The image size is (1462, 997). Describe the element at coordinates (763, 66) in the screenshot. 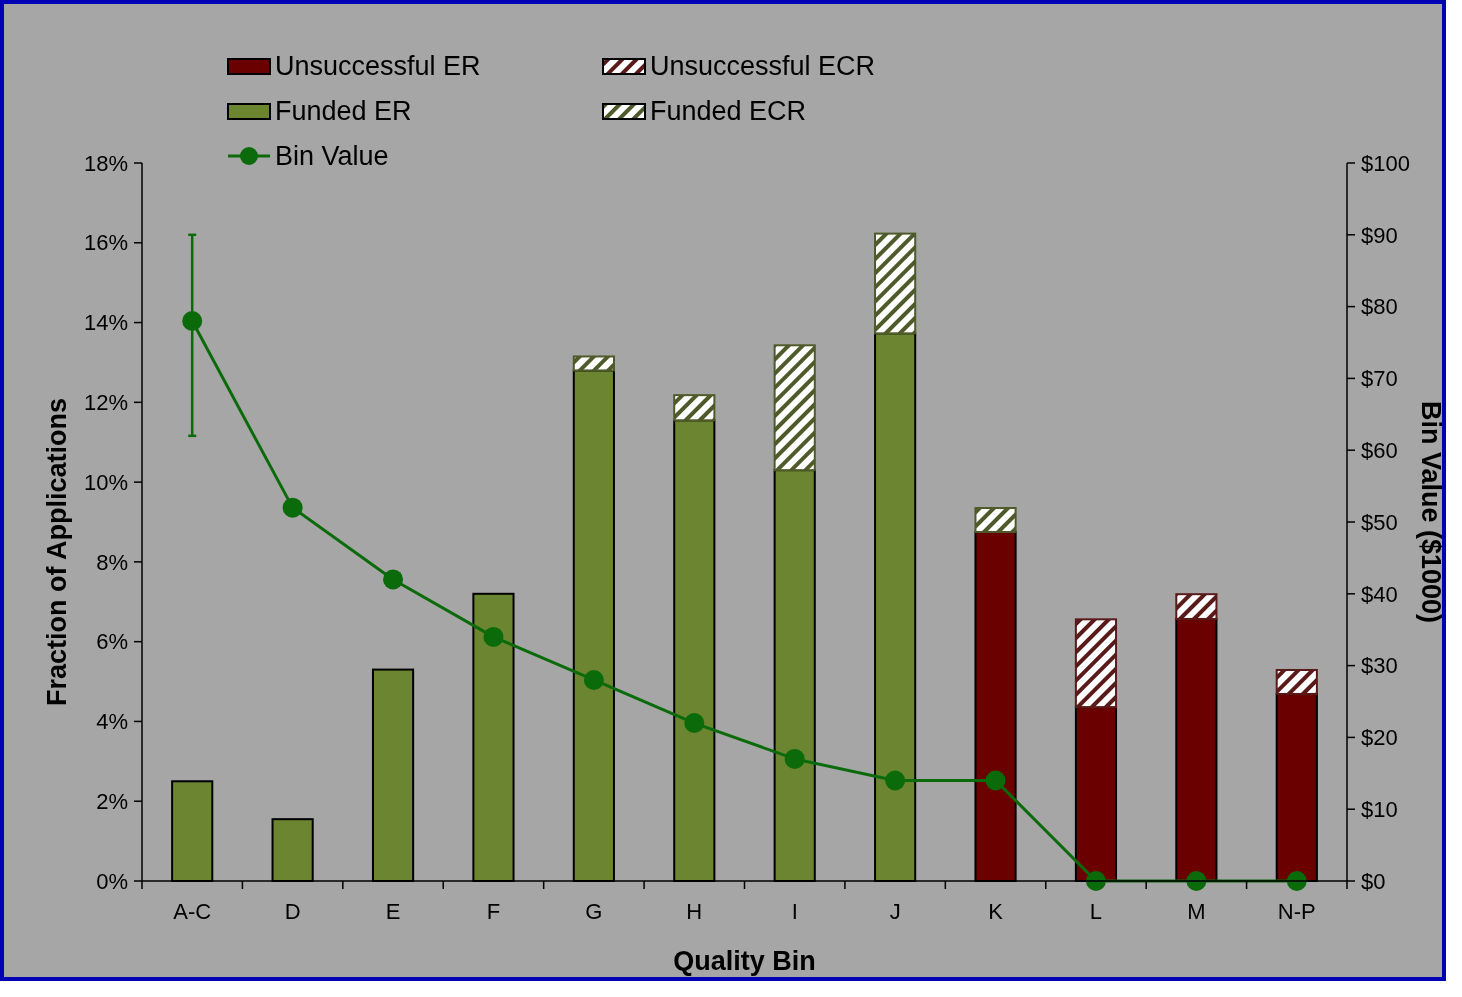

I see `legend-label: Unsuccessful ECR` at that location.